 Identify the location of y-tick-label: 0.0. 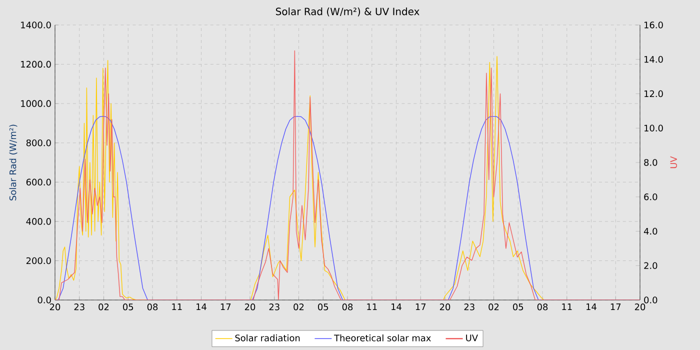
(44, 300).